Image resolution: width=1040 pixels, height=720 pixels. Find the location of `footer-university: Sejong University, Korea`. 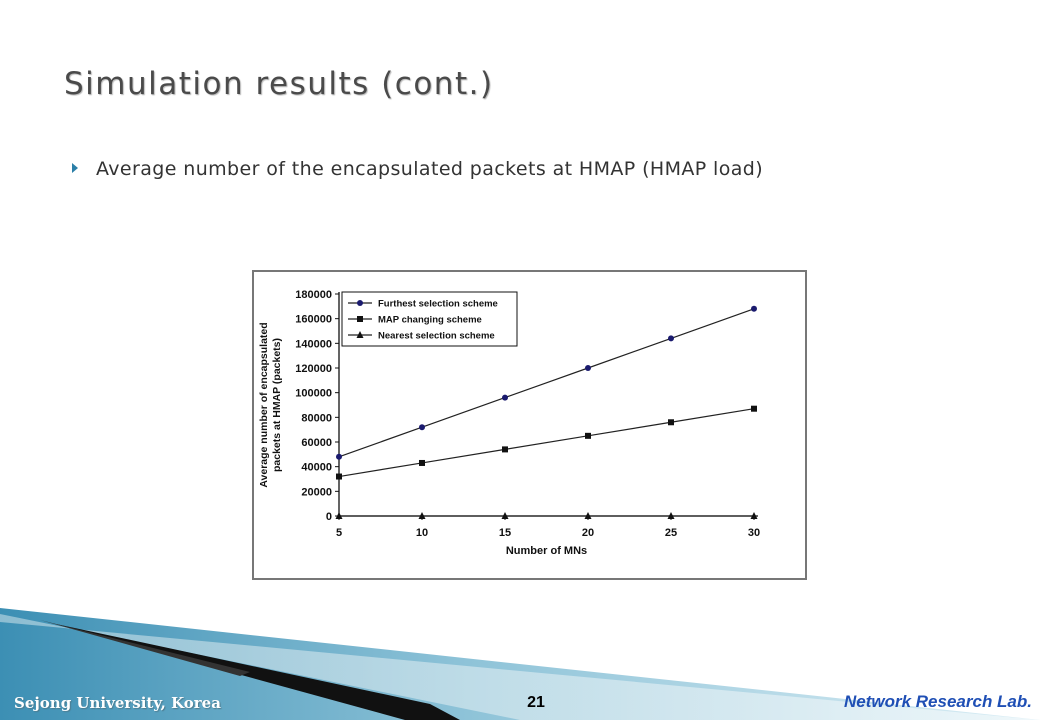

footer-university: Sejong University, Korea is located at coordinates (117, 703).